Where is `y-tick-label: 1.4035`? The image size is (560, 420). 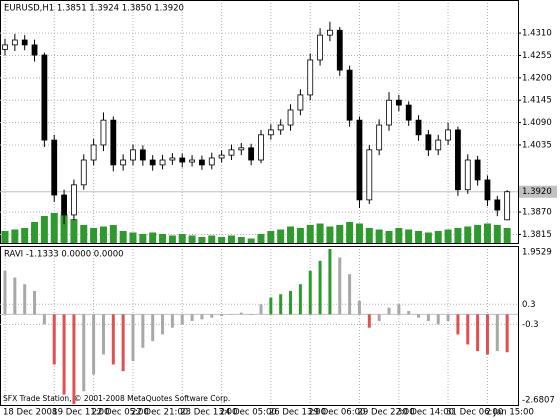
y-tick-label: 1.4035 is located at coordinates (537, 145).